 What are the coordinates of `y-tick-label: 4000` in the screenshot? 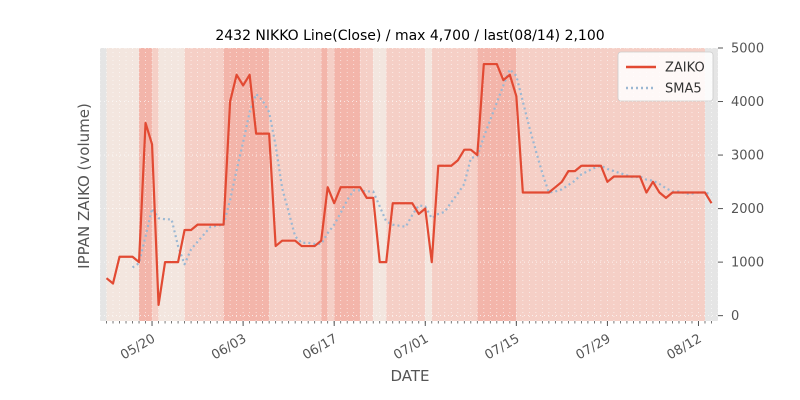 It's located at (747, 102).